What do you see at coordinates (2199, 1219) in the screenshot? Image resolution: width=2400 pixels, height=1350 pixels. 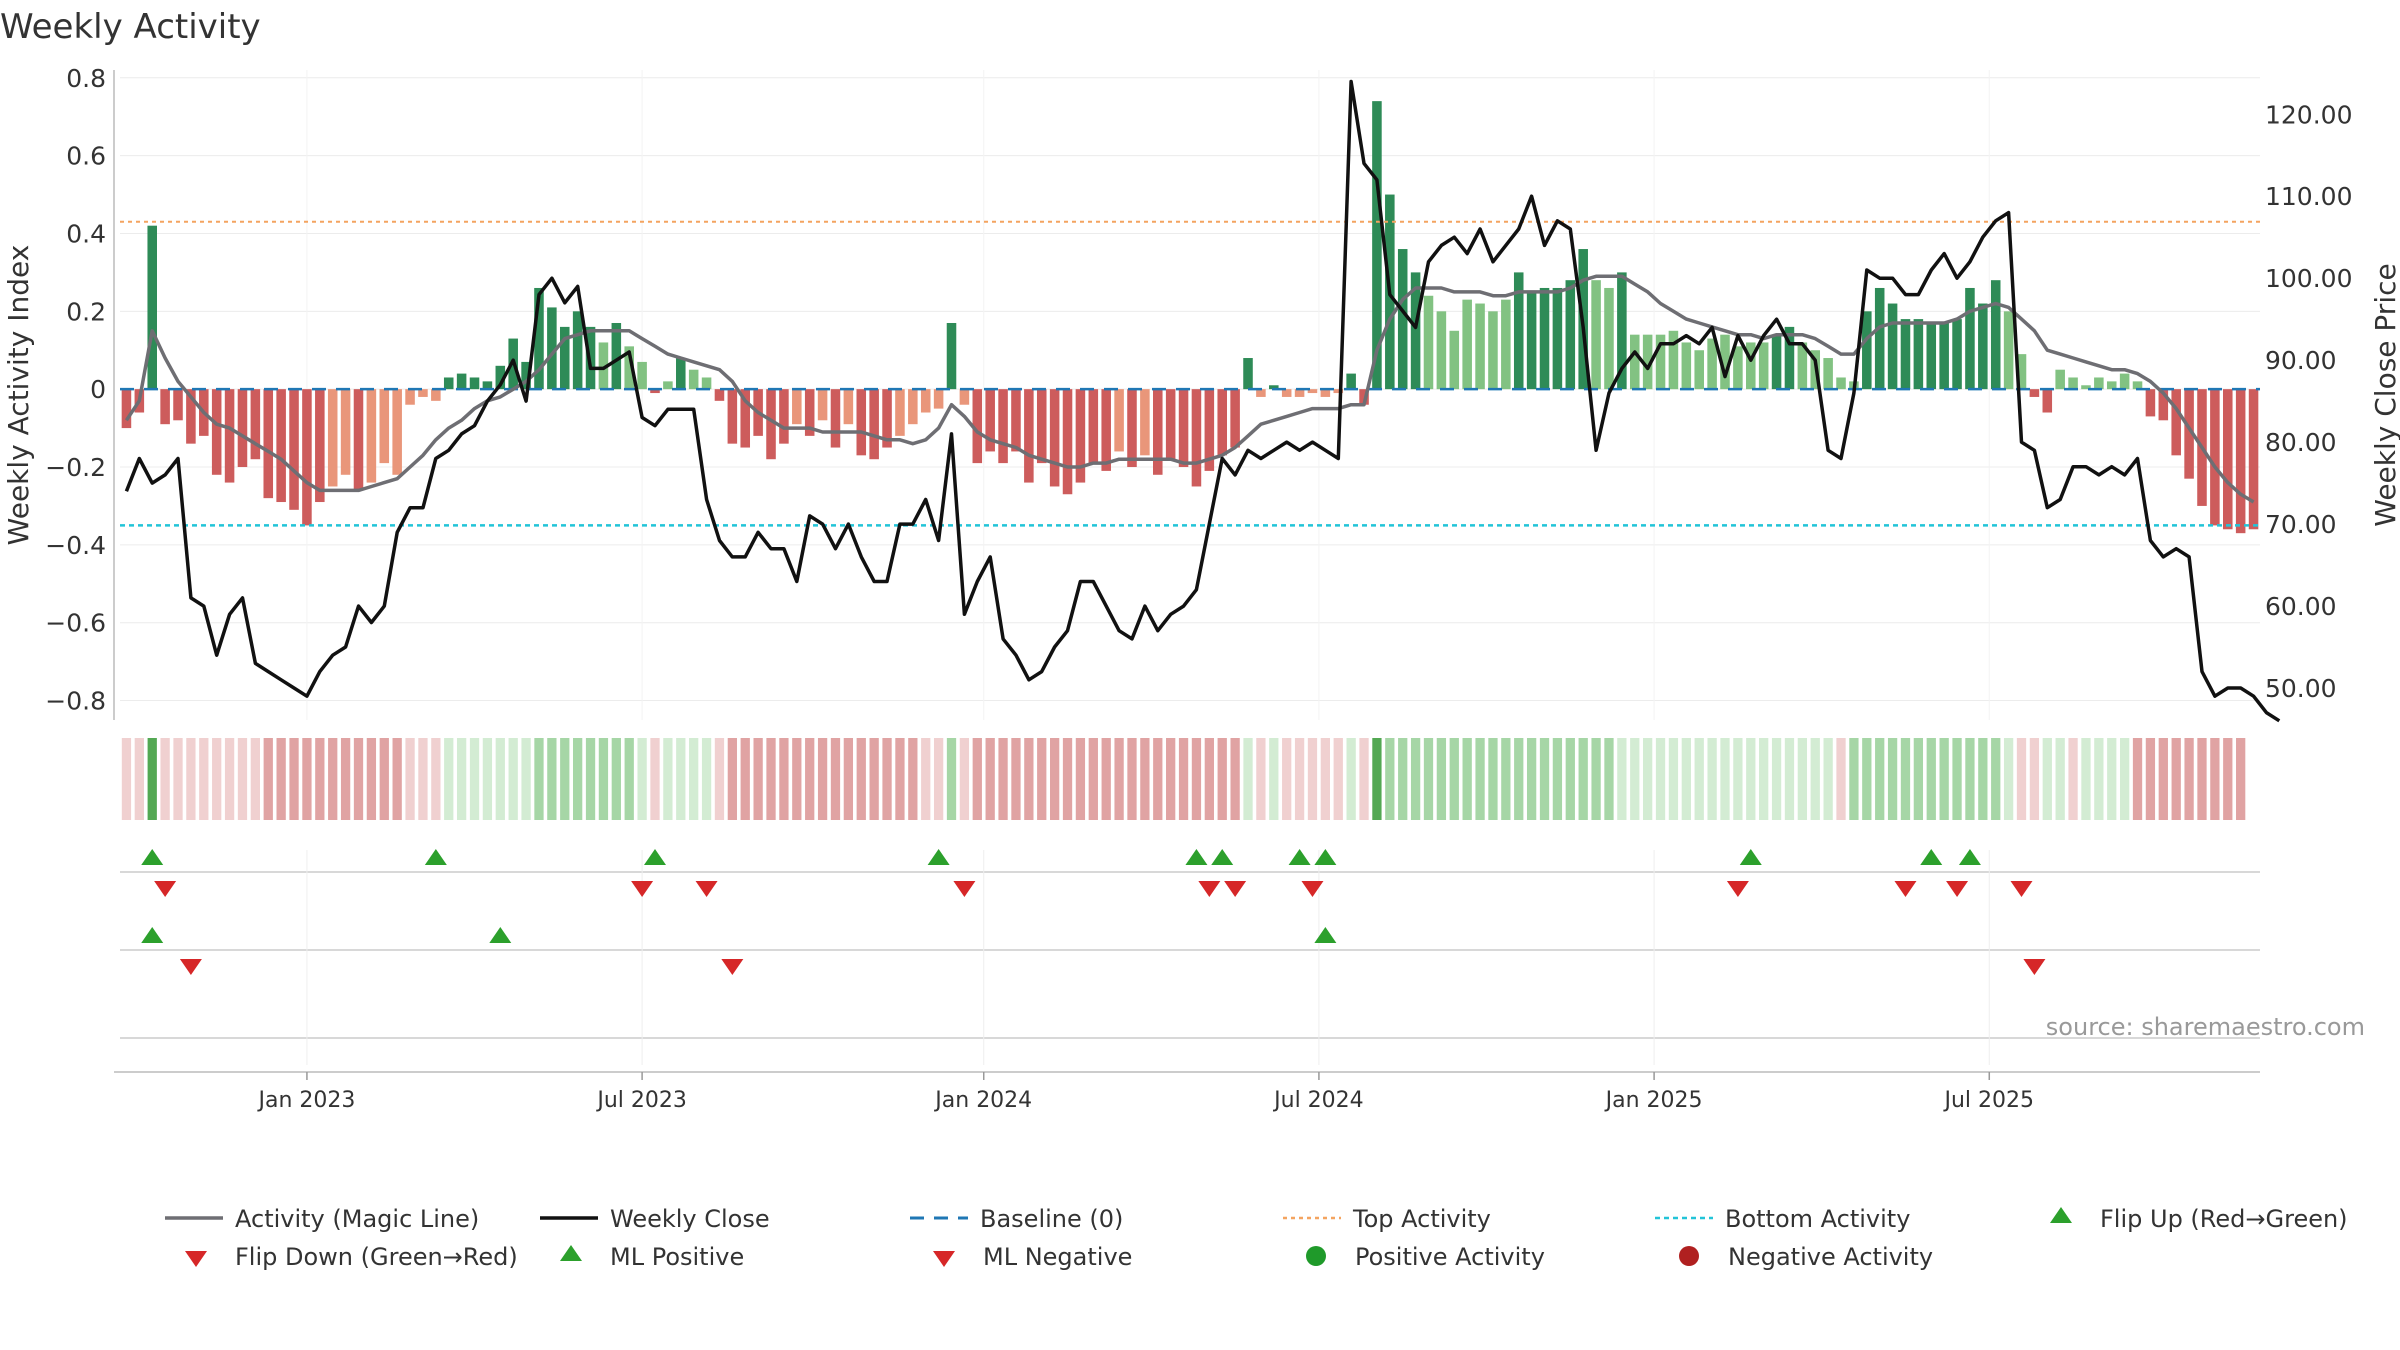 I see `legend-item-flipup: Flip Up (Red→Green)` at bounding box center [2199, 1219].